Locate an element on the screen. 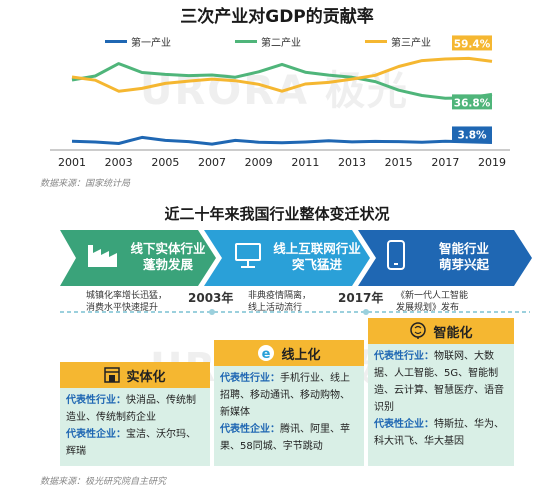  stage-line1: 线上互联网行业 is located at coordinates (317, 248).